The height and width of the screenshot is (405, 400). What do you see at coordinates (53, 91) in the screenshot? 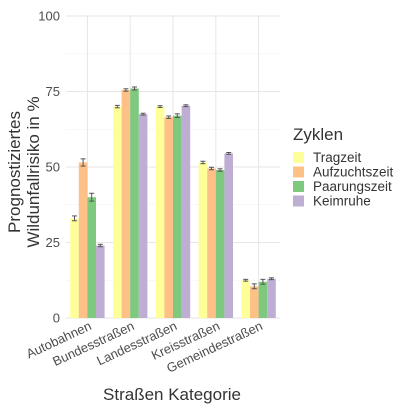
I see `y-tick-label: 75` at bounding box center [53, 91].